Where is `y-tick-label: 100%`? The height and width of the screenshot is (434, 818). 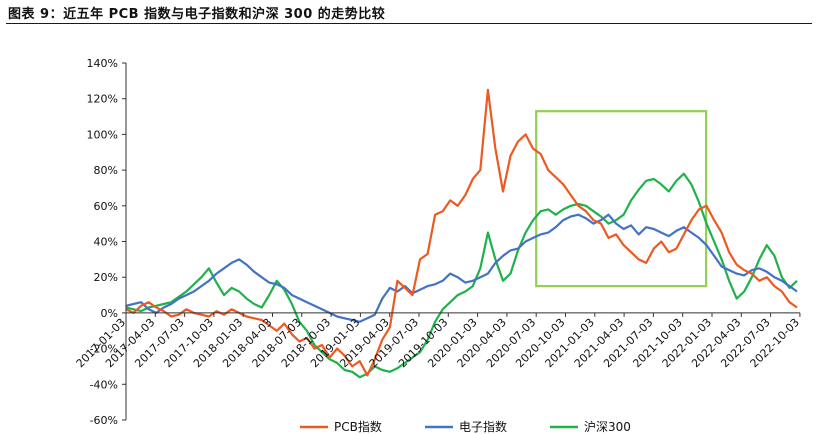
y-tick-label: 100% is located at coordinates (102, 134).